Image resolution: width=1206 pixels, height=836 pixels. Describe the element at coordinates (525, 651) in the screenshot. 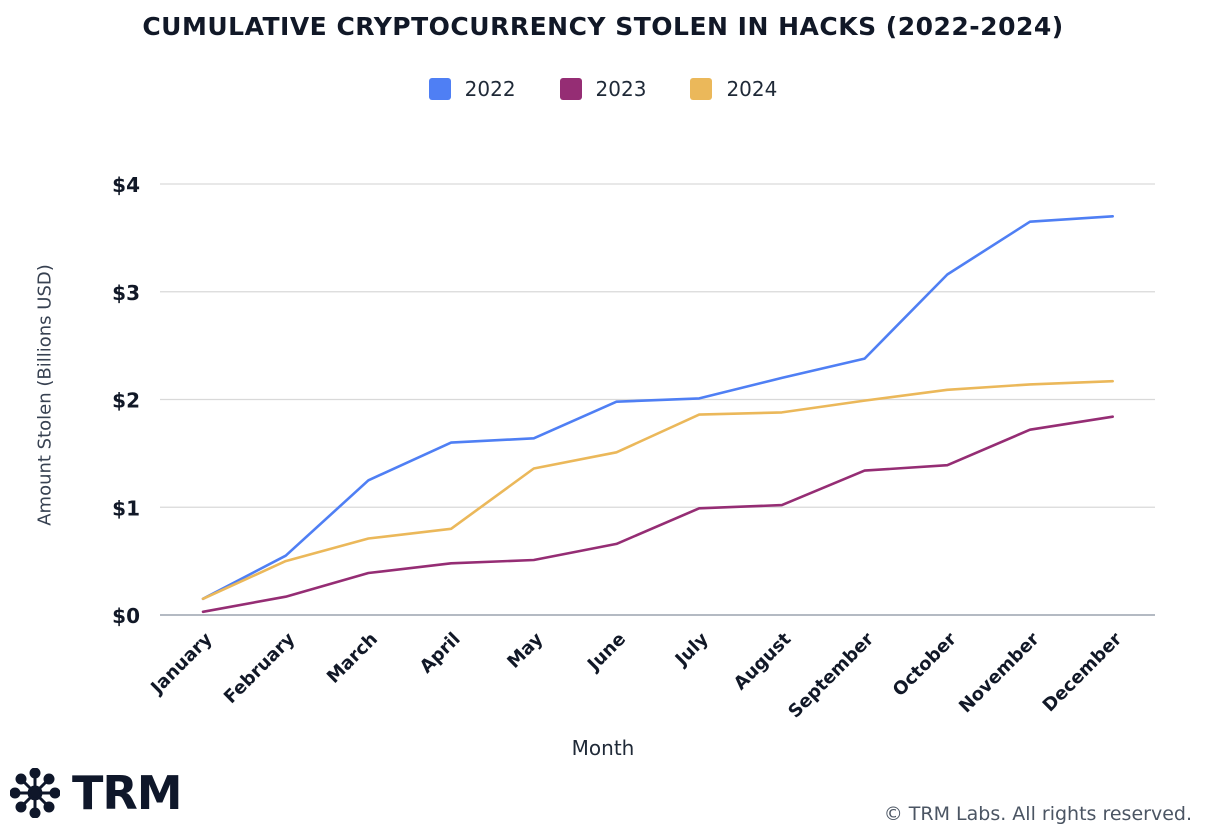

I see `x-tick-label: May` at that location.